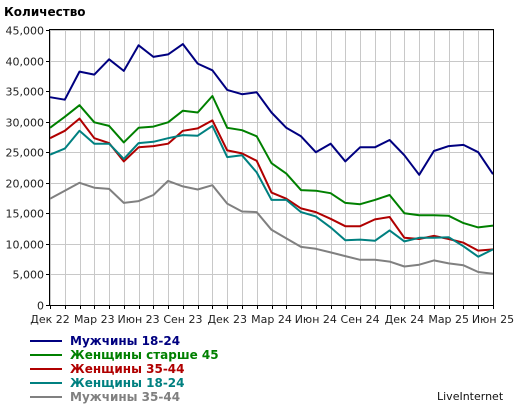 This screenshot has height=405, width=520. I want to click on x-tick-label: Мар 24, so click(271, 319).